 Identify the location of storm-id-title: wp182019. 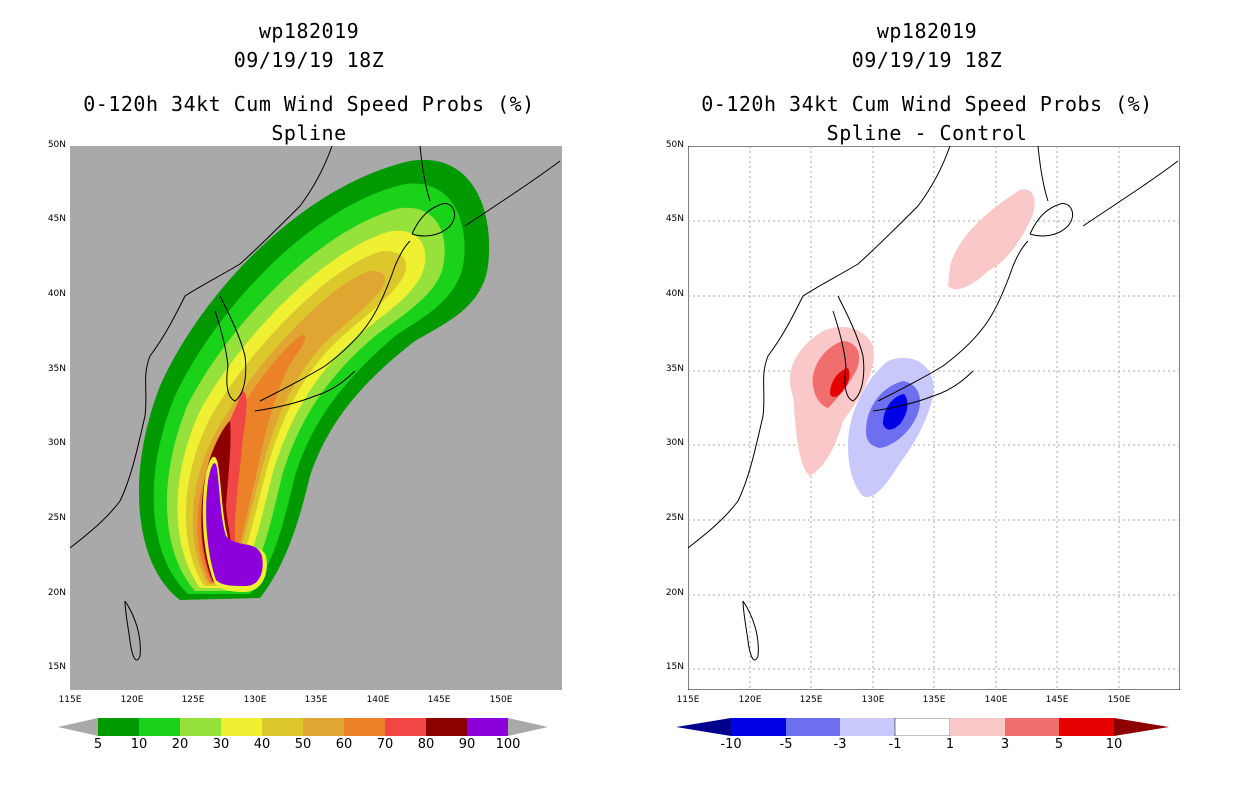
(927, 31).